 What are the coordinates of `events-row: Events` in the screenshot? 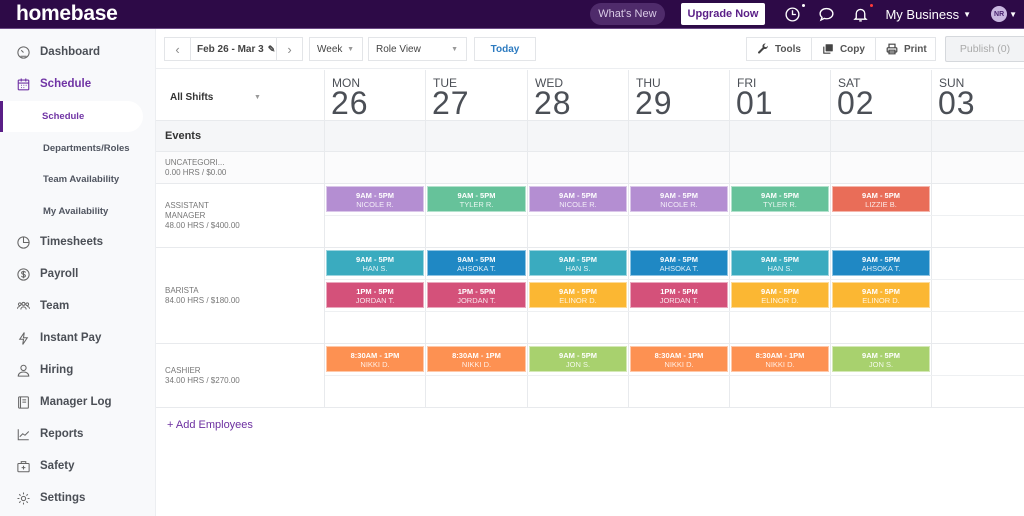 It's located at (590, 136).